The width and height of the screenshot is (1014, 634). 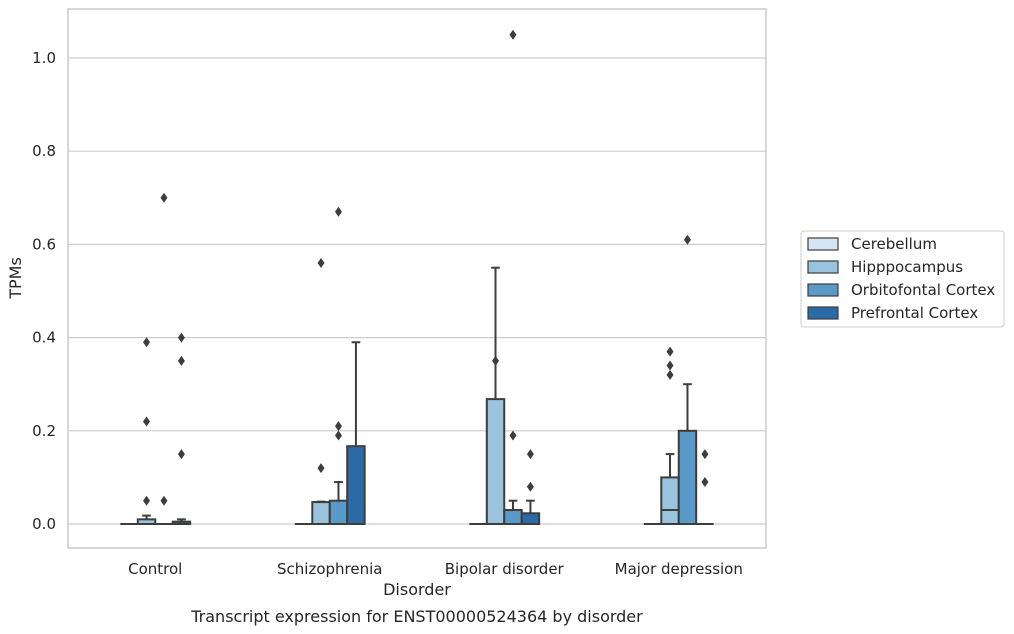 I want to click on x-tick-label: Major depression, so click(x=679, y=569).